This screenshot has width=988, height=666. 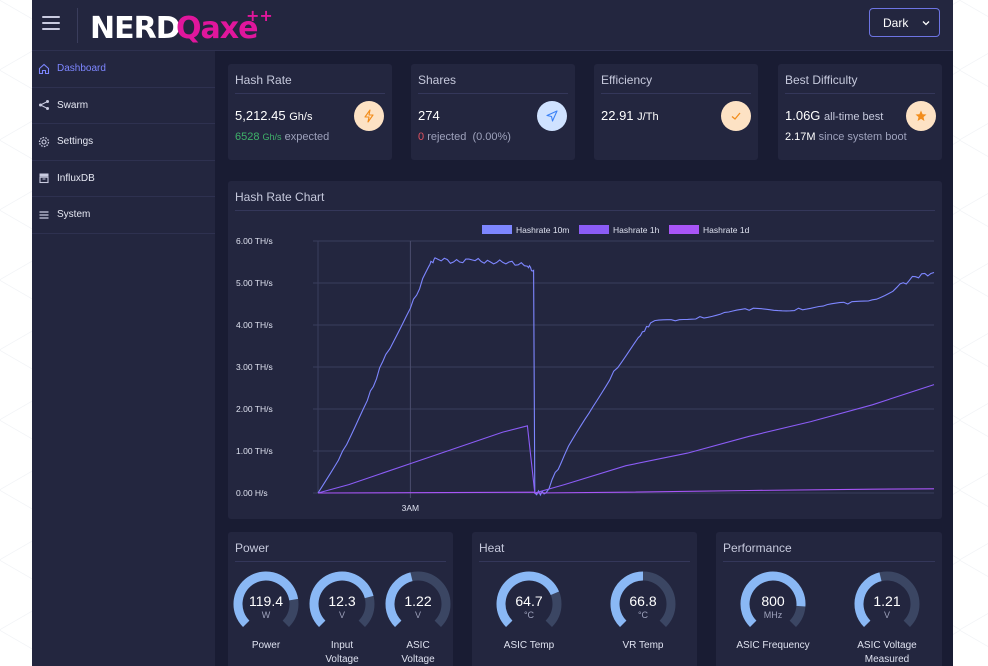 What do you see at coordinates (418, 645) in the screenshot?
I see `gauge-label: ASIC` at bounding box center [418, 645].